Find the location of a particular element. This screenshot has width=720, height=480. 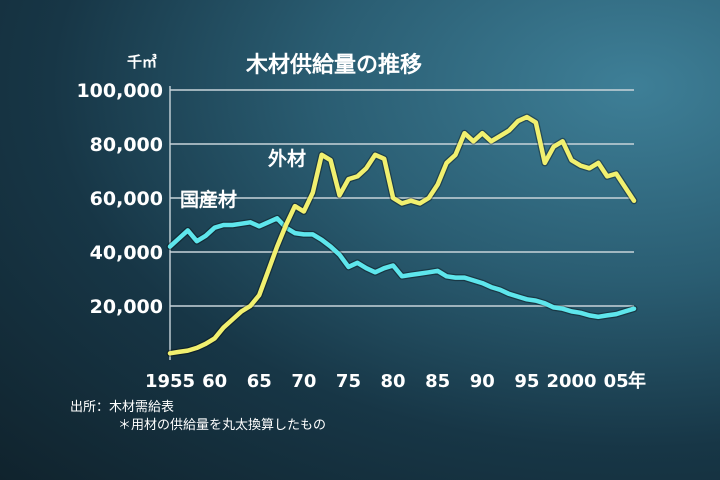

series-line-domestic is located at coordinates (402, 268).